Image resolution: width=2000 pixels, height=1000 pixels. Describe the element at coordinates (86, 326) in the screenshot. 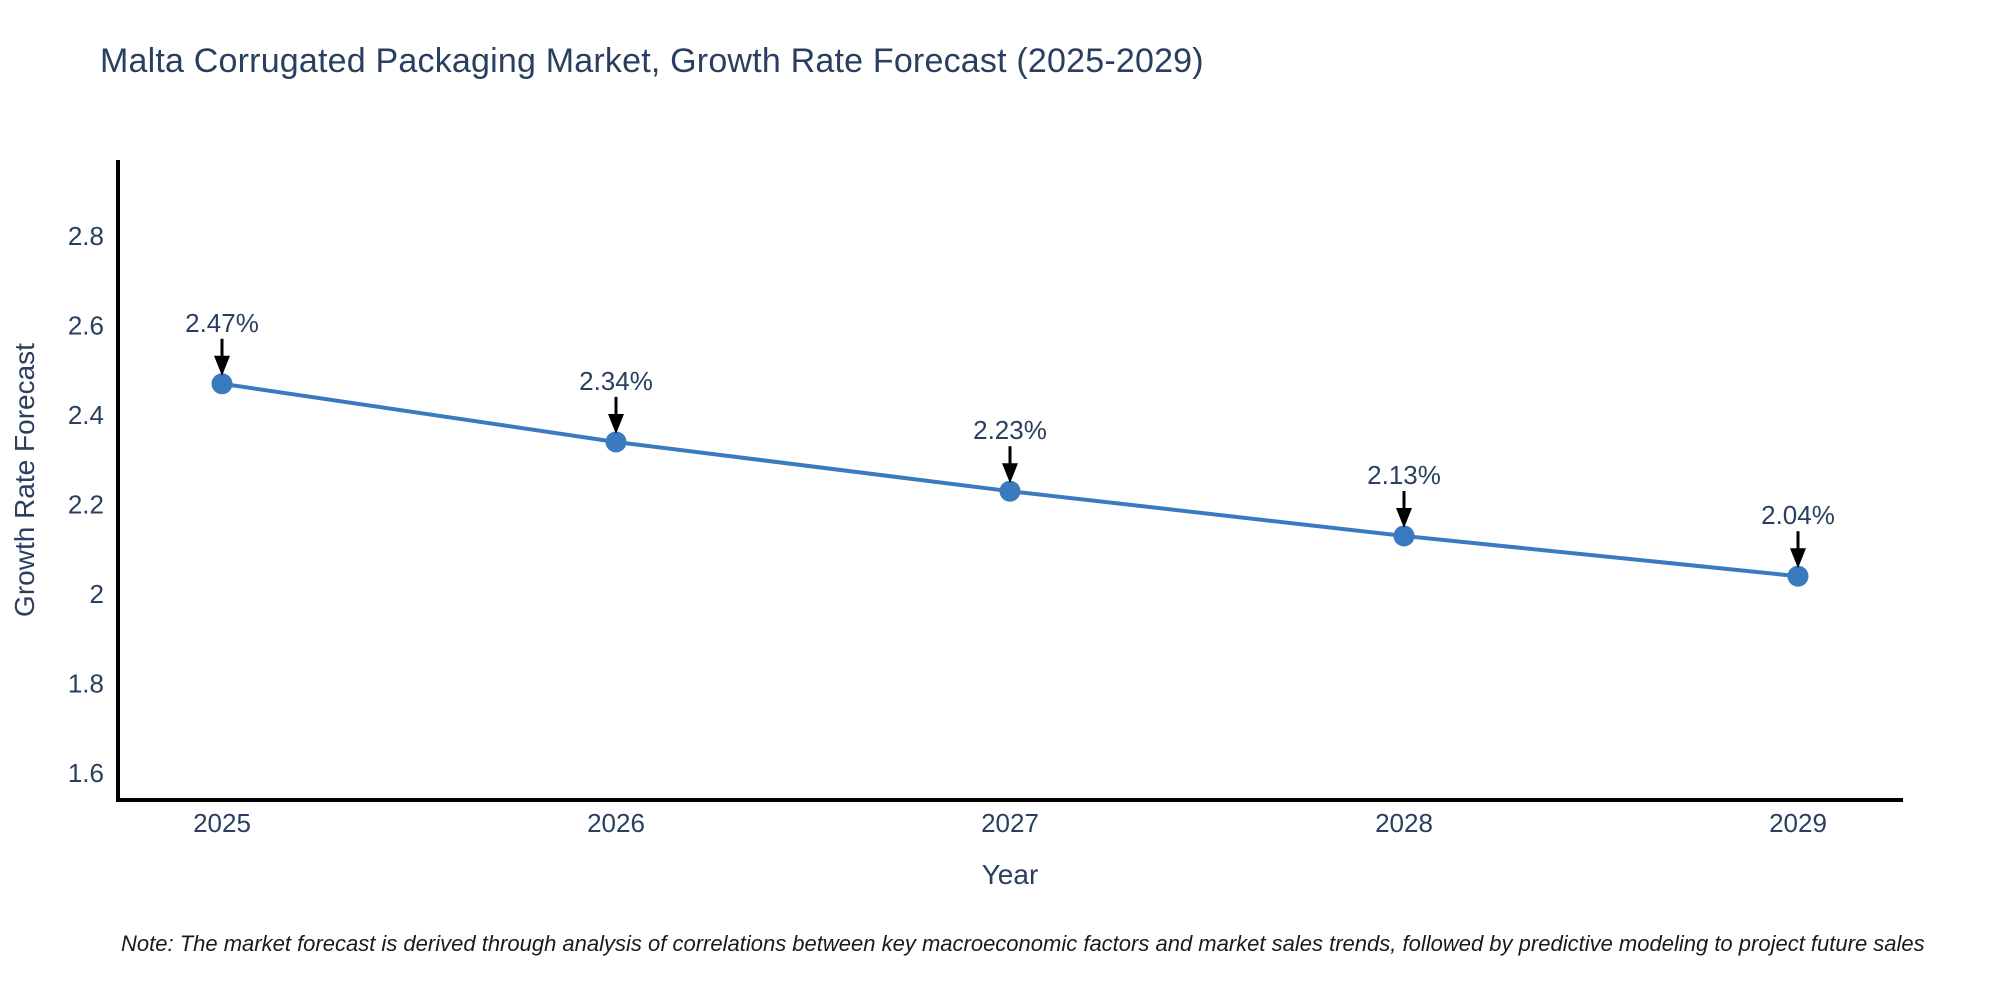

I see `y-tick-label: 2.6` at that location.